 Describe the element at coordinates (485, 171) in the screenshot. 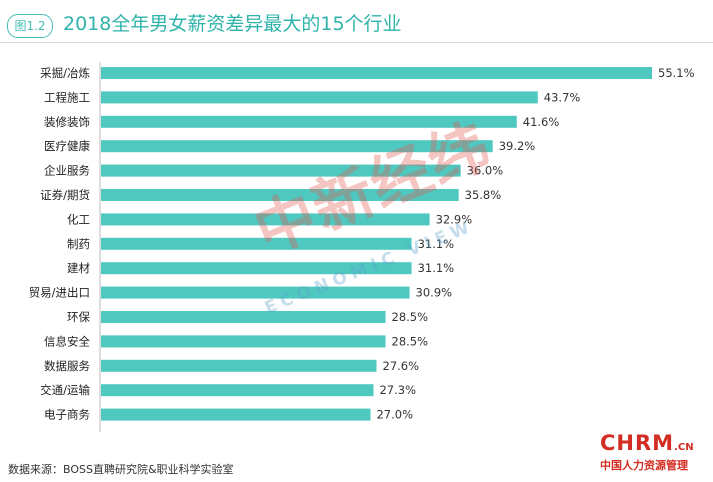

I see `value-label: 36.0%` at that location.